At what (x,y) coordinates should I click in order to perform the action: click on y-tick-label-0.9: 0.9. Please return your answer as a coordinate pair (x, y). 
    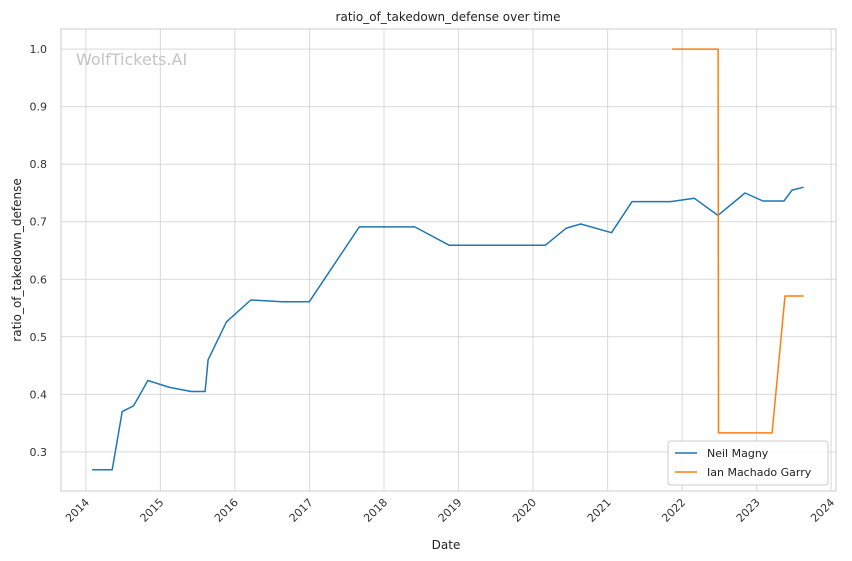
    Looking at the image, I should click on (39, 107).